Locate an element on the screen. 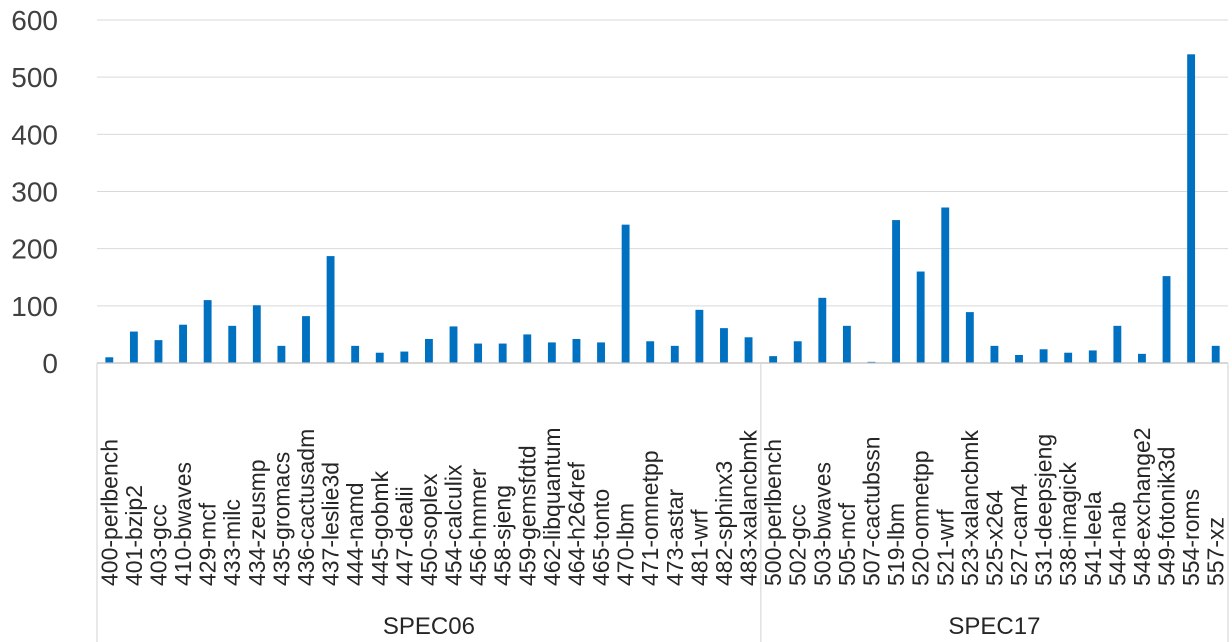 The width and height of the screenshot is (1232, 642). category-label: 403-gcc is located at coordinates (158, 545).